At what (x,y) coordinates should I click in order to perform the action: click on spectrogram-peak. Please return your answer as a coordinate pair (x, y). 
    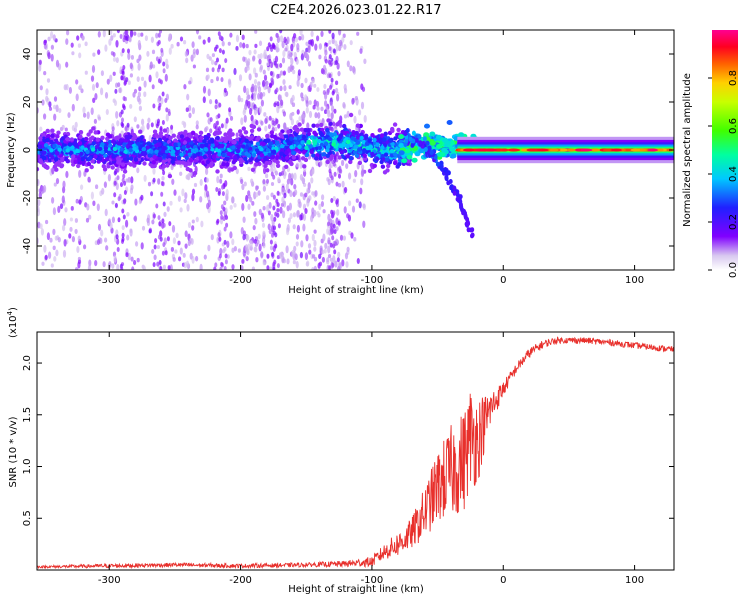
    Looking at the image, I should click on (480, 150).